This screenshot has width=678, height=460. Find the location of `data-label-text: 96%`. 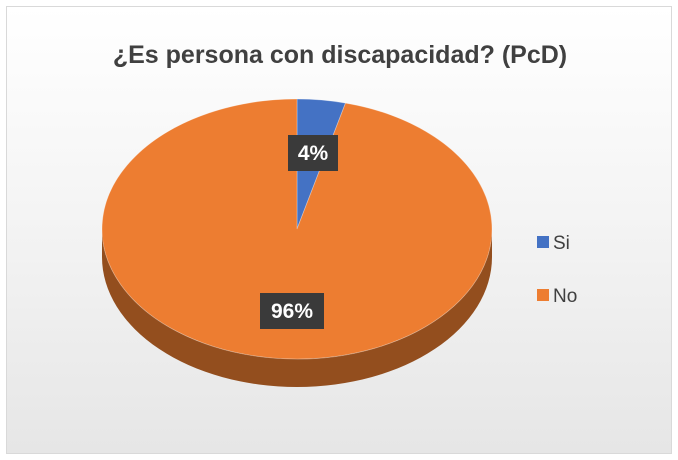

data-label-text: 96% is located at coordinates (292, 311).